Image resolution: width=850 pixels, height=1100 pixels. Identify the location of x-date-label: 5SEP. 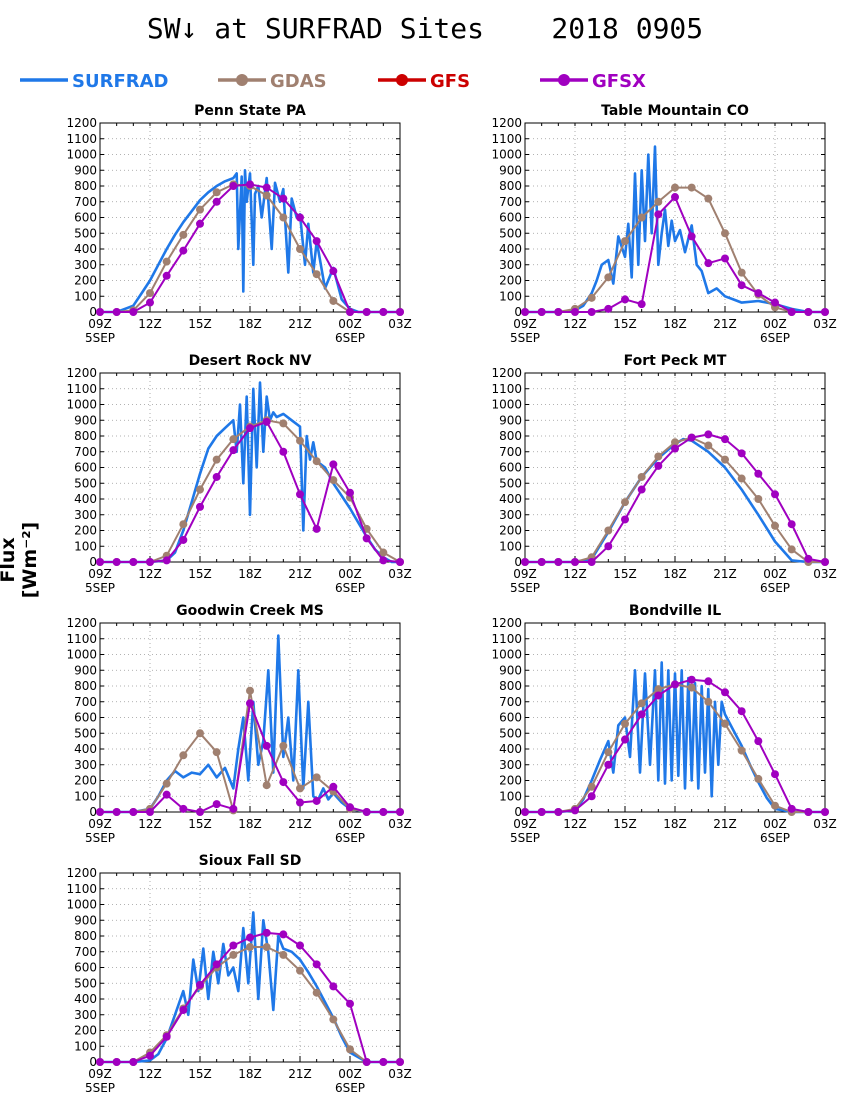
(525, 338).